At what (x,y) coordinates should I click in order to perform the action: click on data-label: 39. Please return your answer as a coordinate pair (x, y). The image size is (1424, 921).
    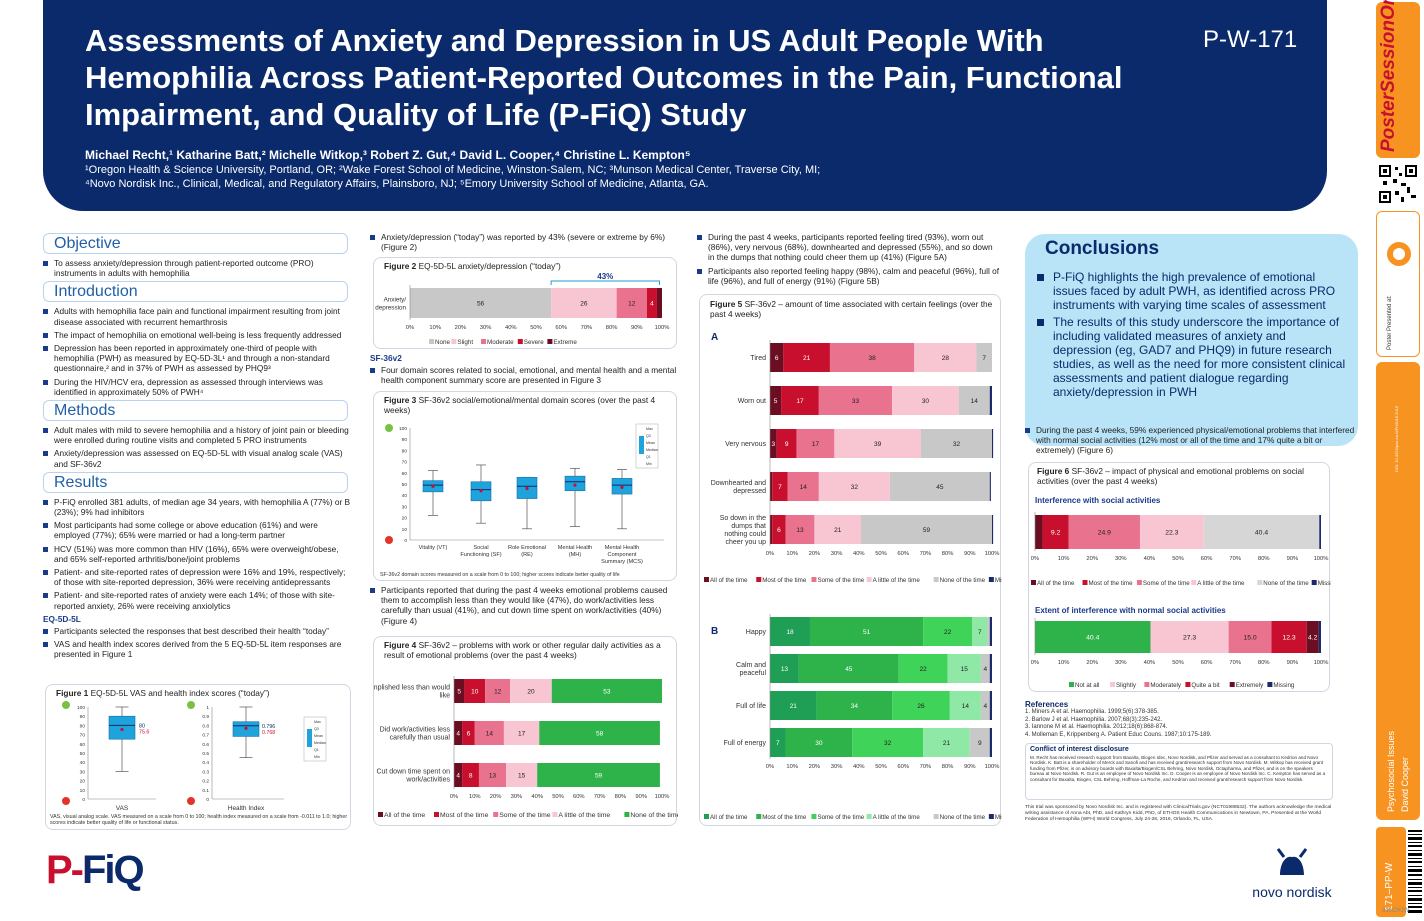
    Looking at the image, I should click on (878, 444).